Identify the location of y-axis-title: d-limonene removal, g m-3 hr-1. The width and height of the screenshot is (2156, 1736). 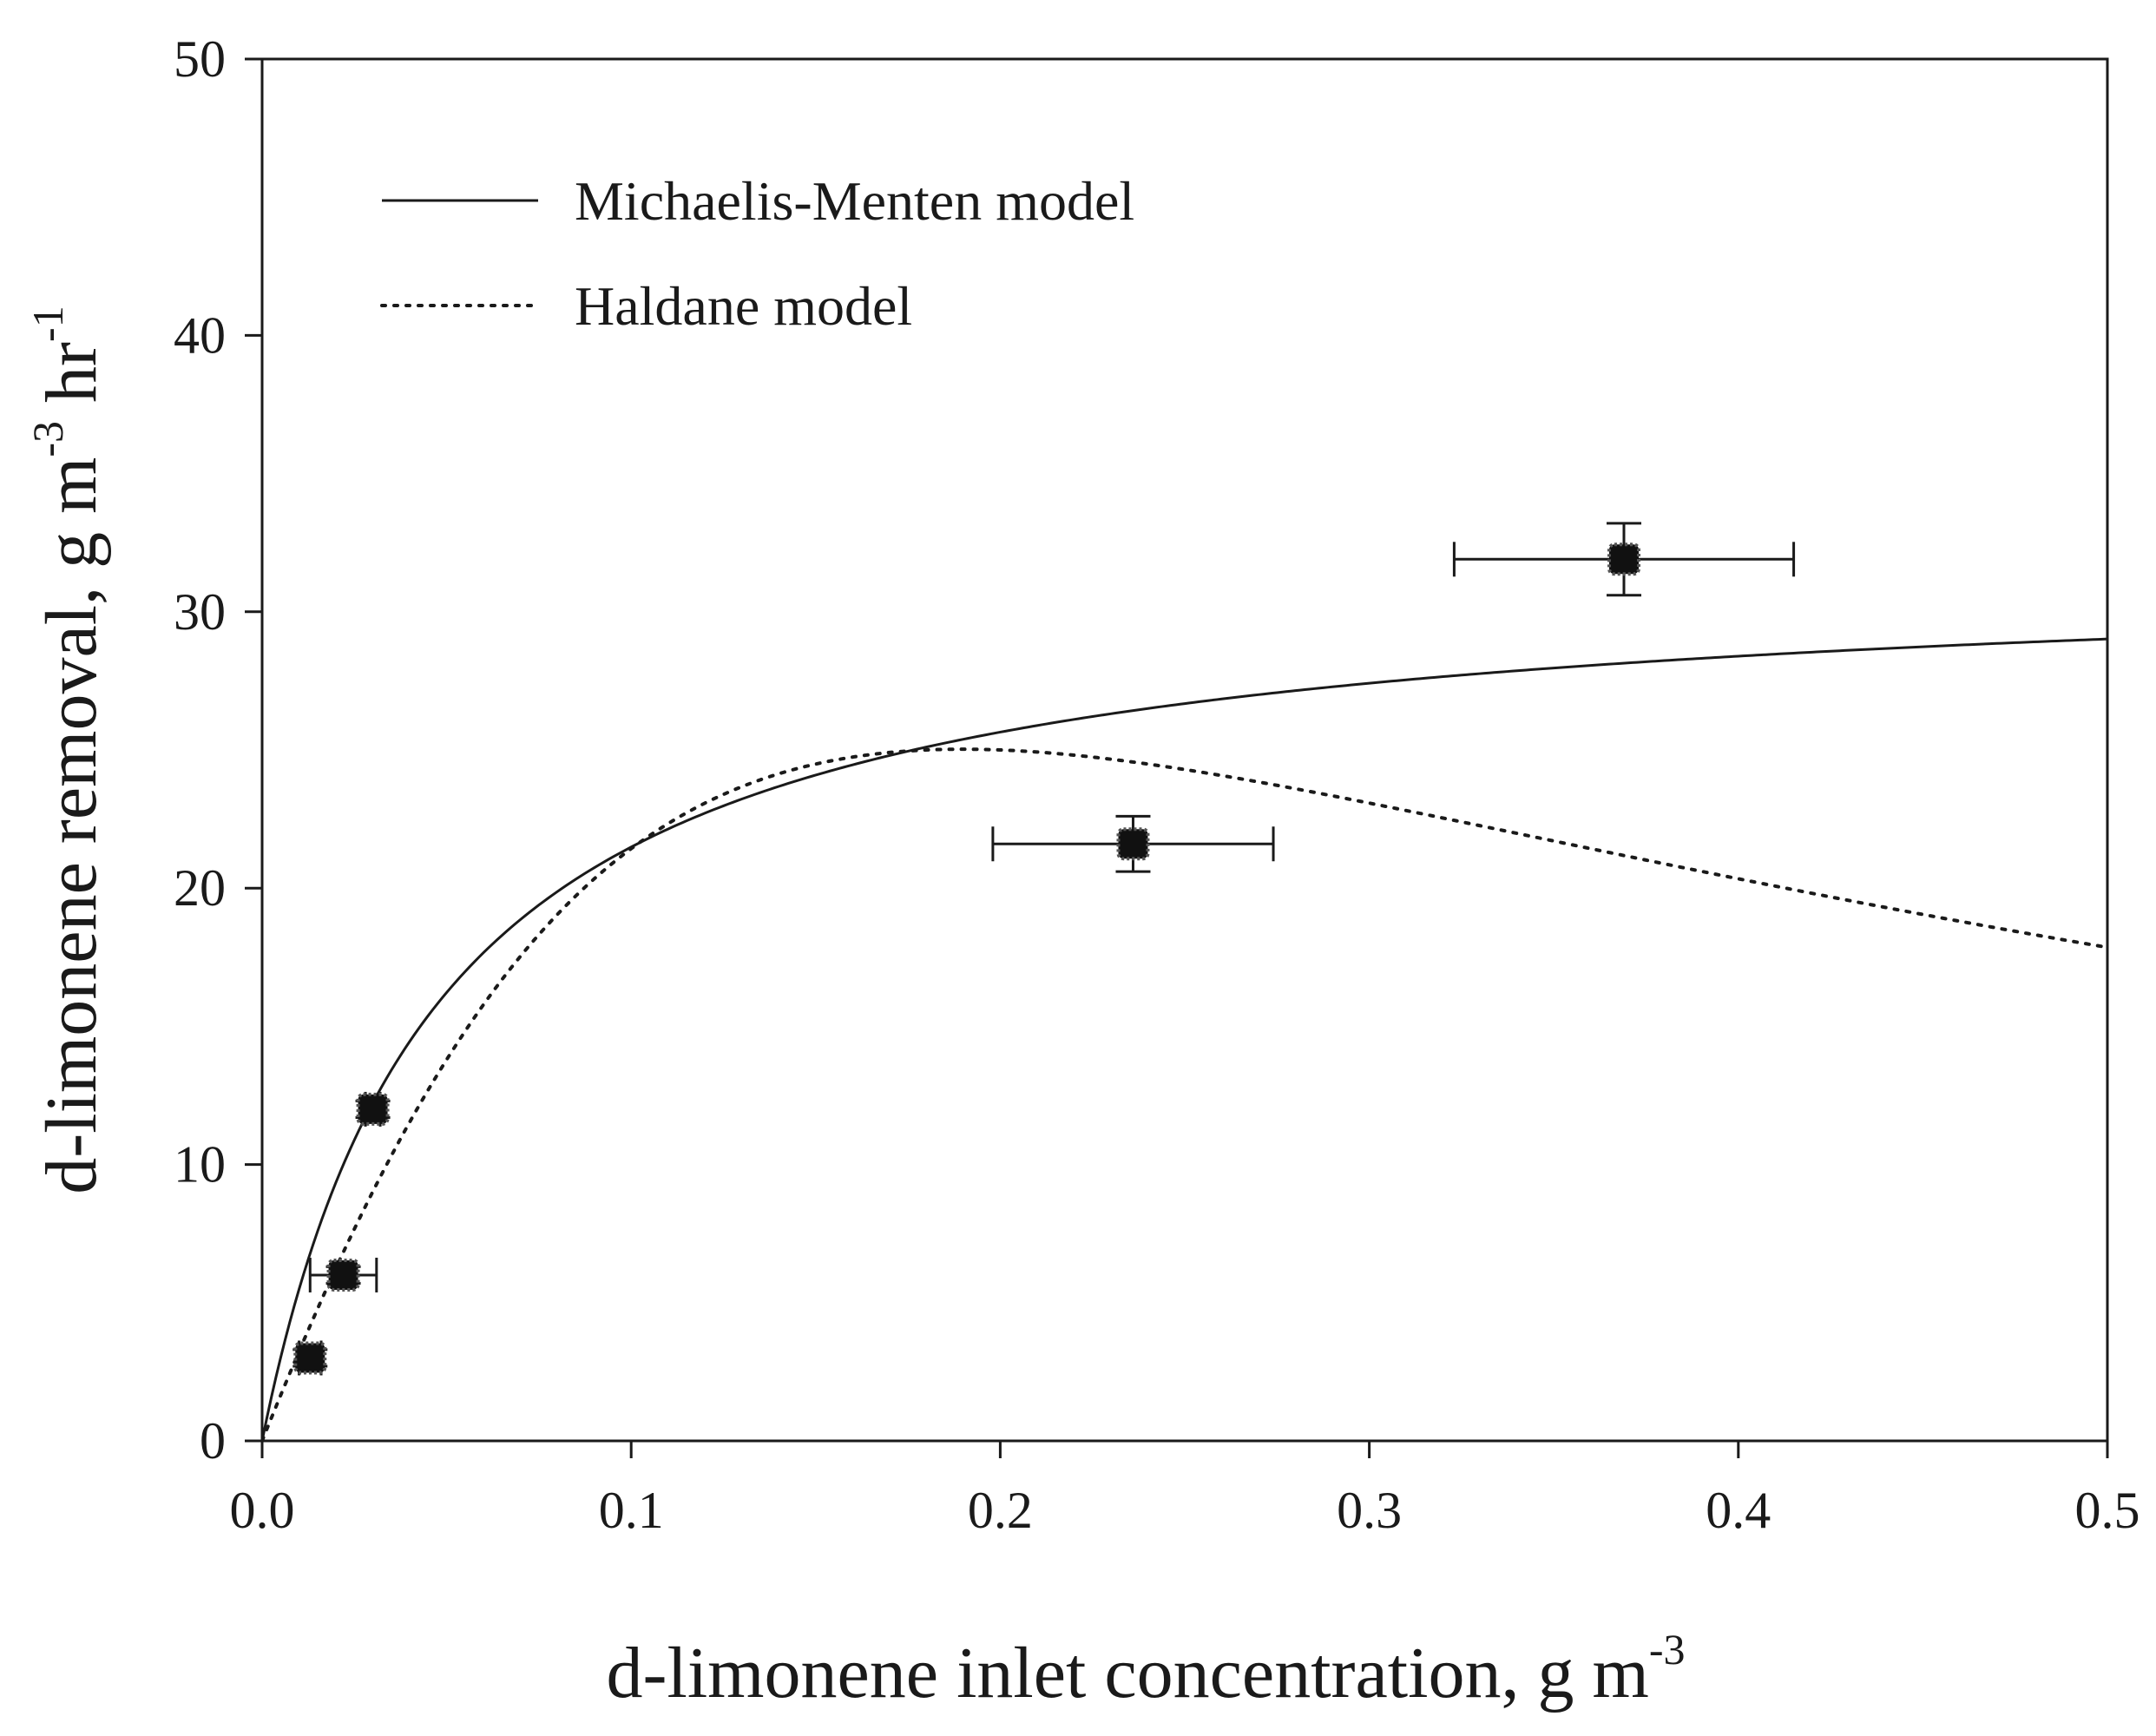
(67, 750).